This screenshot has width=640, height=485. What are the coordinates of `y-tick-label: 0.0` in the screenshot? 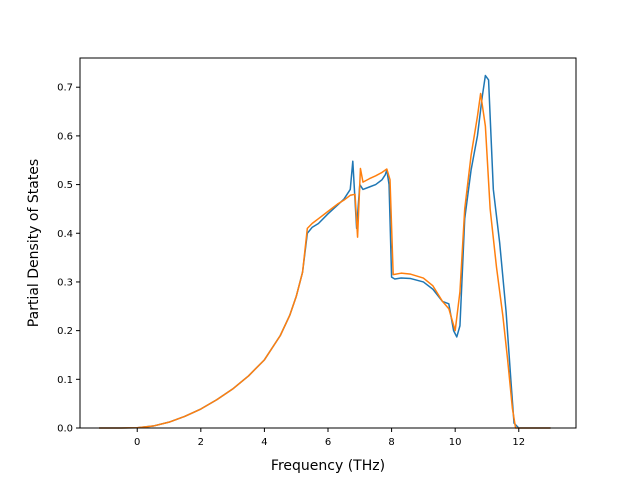 It's located at (65, 429).